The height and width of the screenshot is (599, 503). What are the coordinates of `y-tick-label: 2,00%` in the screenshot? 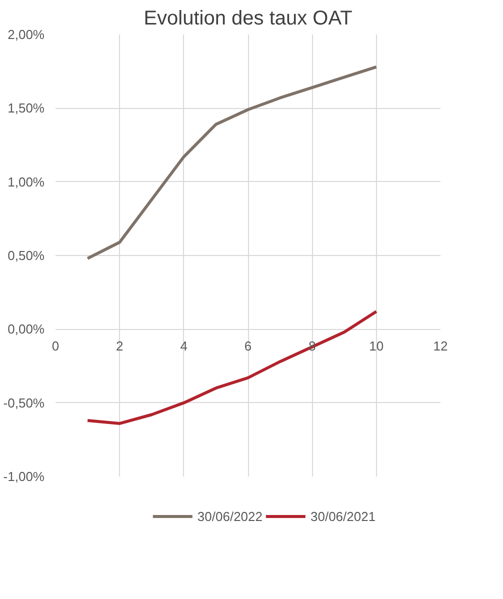 It's located at (26, 34).